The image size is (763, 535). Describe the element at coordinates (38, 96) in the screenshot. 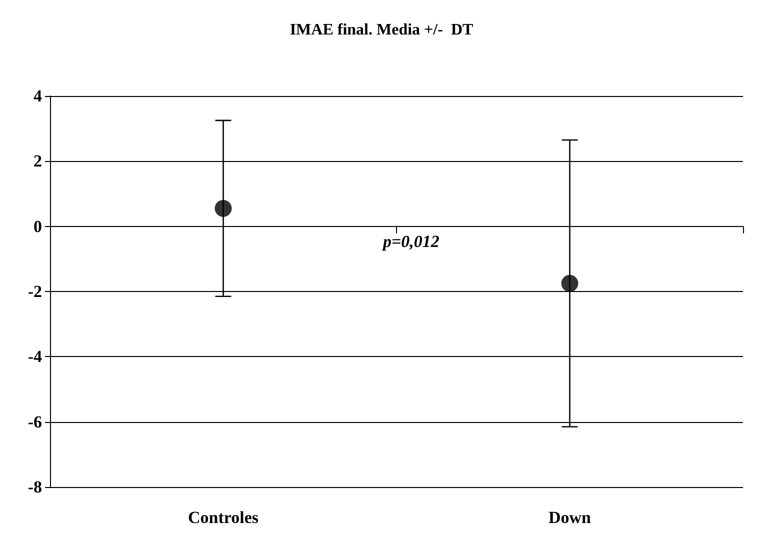

I see `y-tick-label: 4` at that location.